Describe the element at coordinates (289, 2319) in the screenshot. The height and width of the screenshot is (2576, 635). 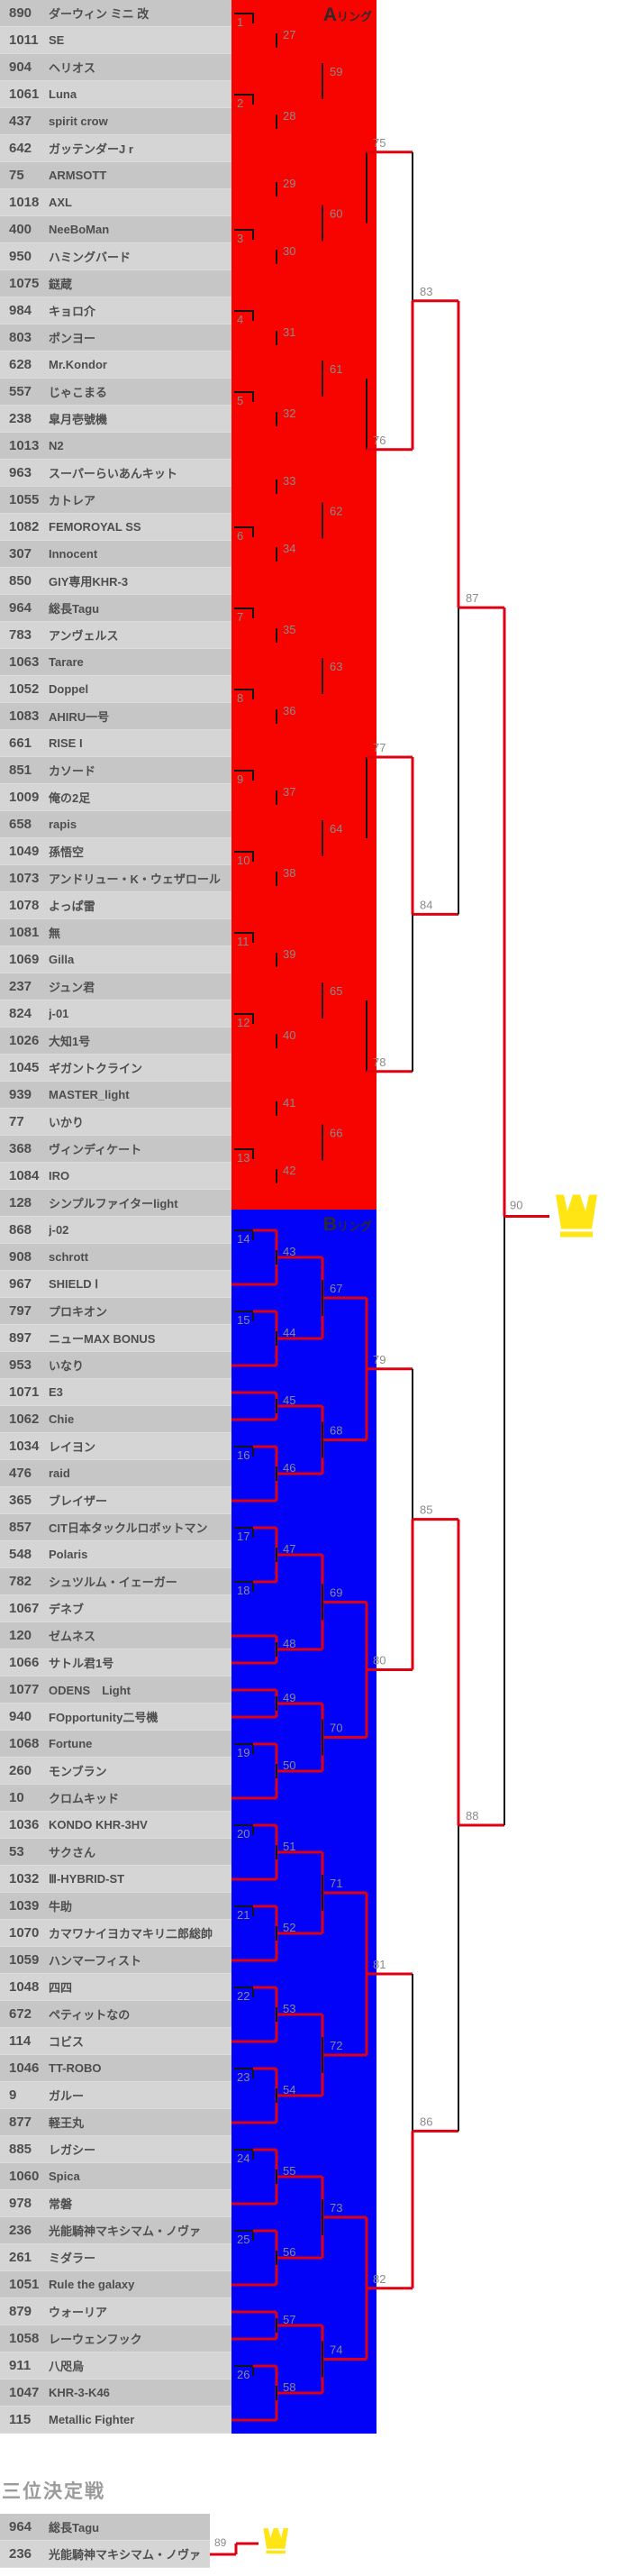
I see `match-number: 57` at that location.